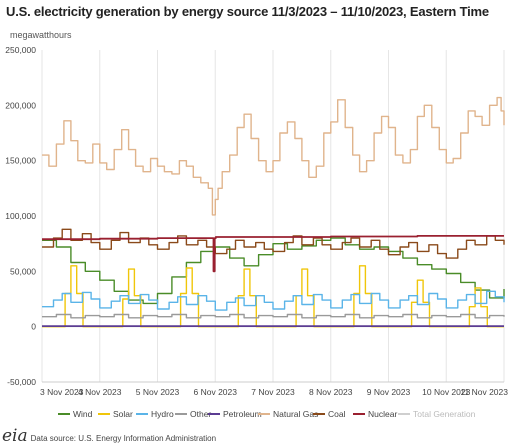 Image resolution: width=512 pixels, height=448 pixels. I want to click on legend-item-other: Other, so click(193, 414).